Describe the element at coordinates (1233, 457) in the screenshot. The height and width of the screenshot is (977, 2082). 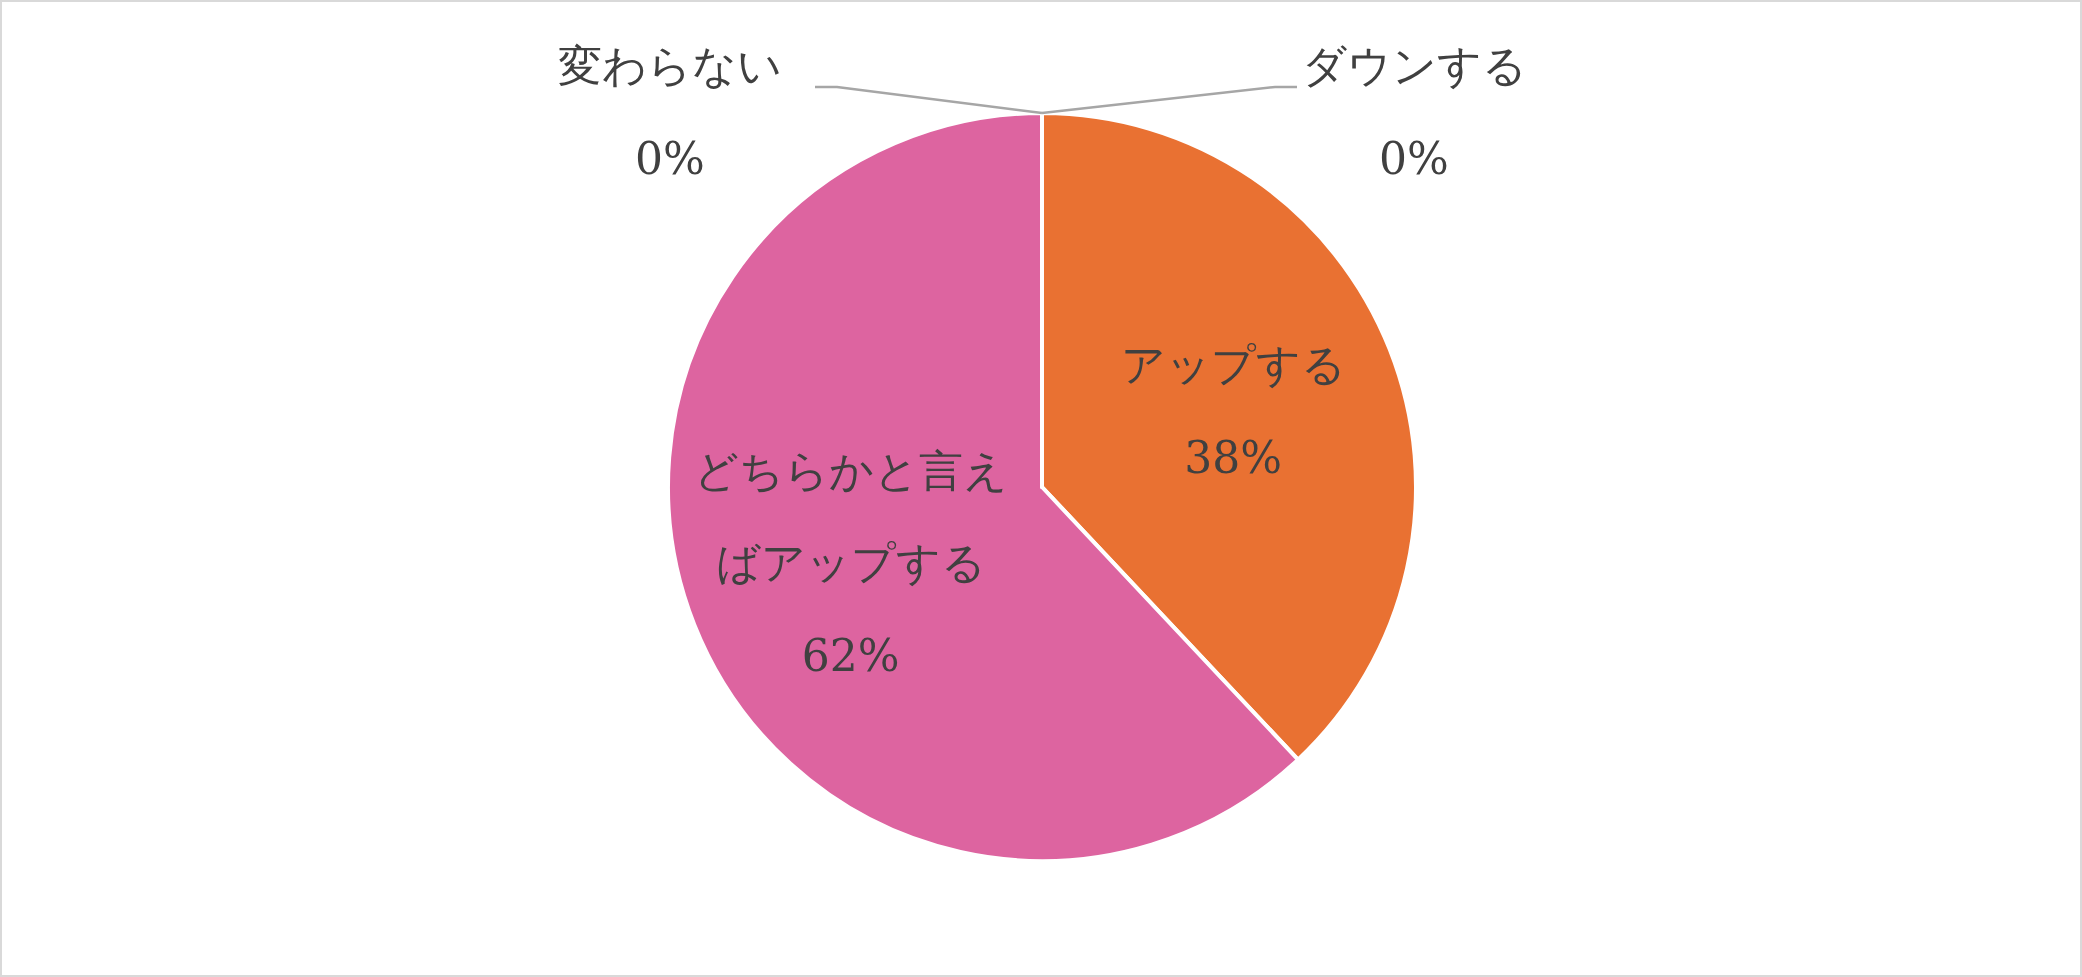
I see `data-label: 38%` at that location.